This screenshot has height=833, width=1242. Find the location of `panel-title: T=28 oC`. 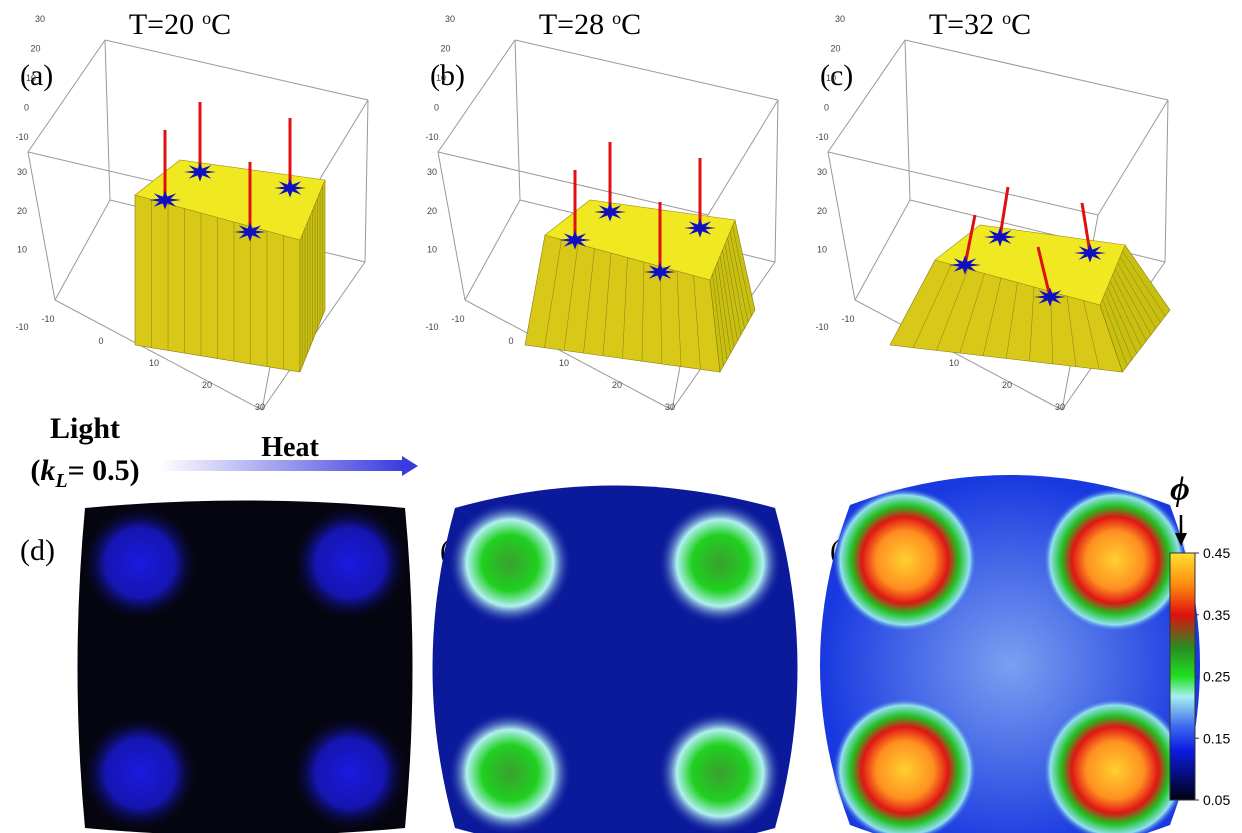

panel-title: T=28 oC is located at coordinates (590, 24).